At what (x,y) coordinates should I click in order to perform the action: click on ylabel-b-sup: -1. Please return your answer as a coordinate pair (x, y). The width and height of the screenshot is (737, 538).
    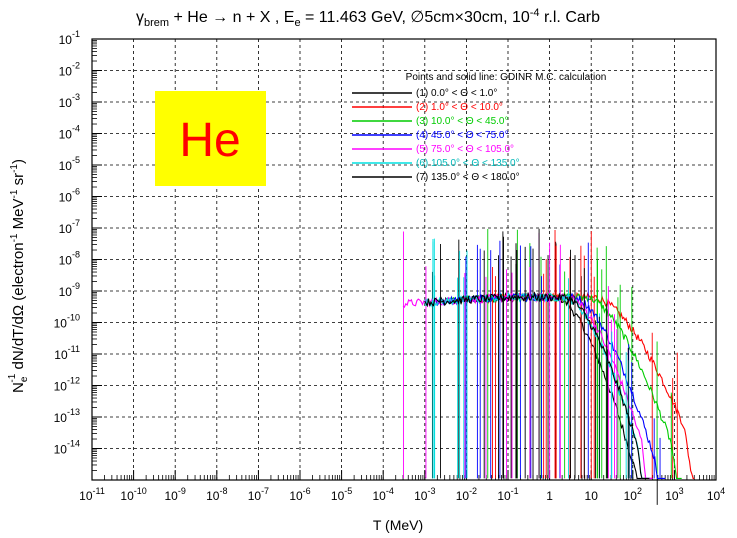
    Looking at the image, I should click on (14, 193).